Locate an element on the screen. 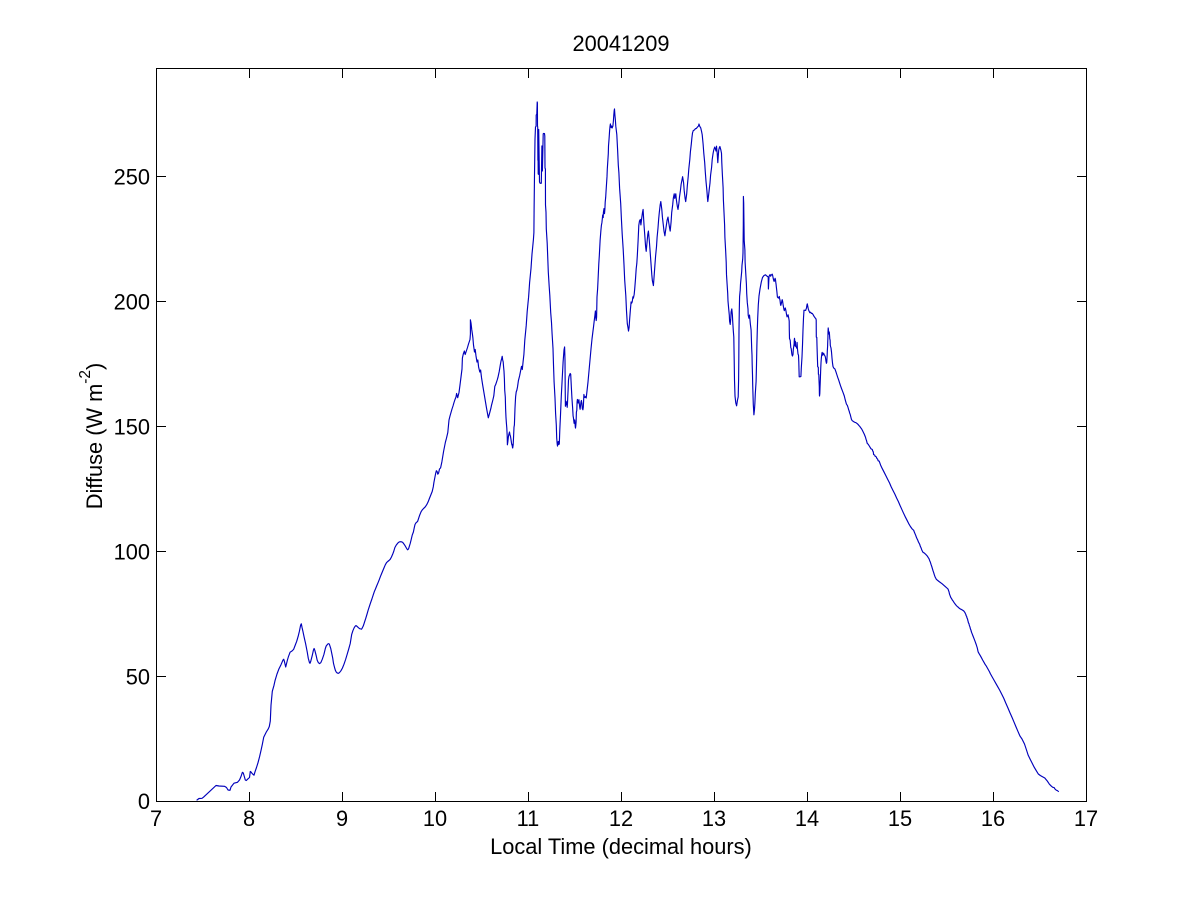 Image resolution: width=1200 pixels, height=900 pixels. svg-text: 250 is located at coordinates (132, 177).